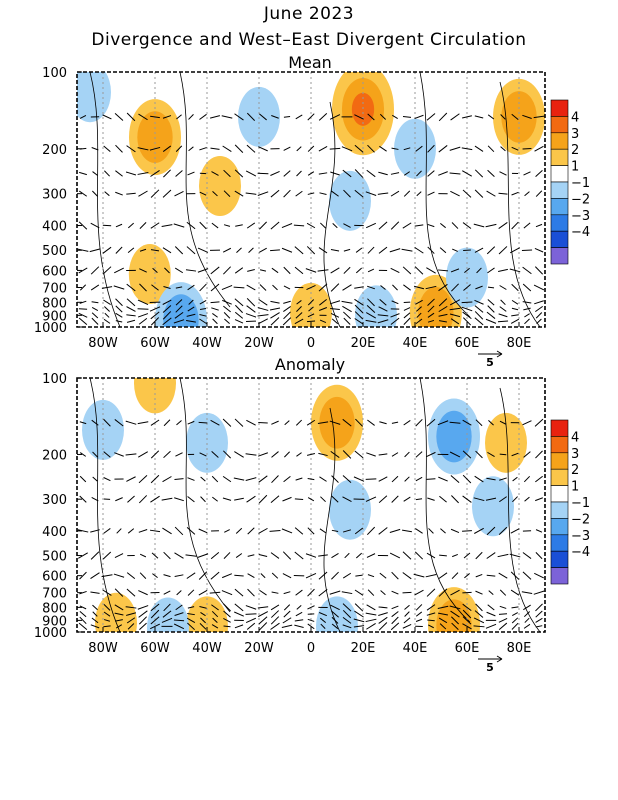  I want to click on x-tick-label: 60W, so click(155, 648).